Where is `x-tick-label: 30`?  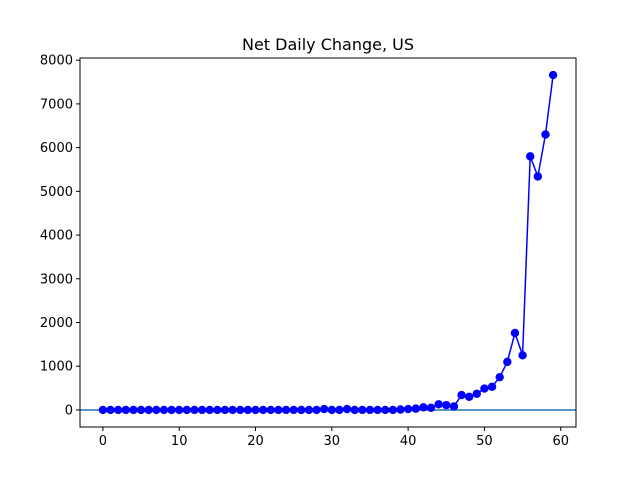 x-tick-label: 30 is located at coordinates (332, 441).